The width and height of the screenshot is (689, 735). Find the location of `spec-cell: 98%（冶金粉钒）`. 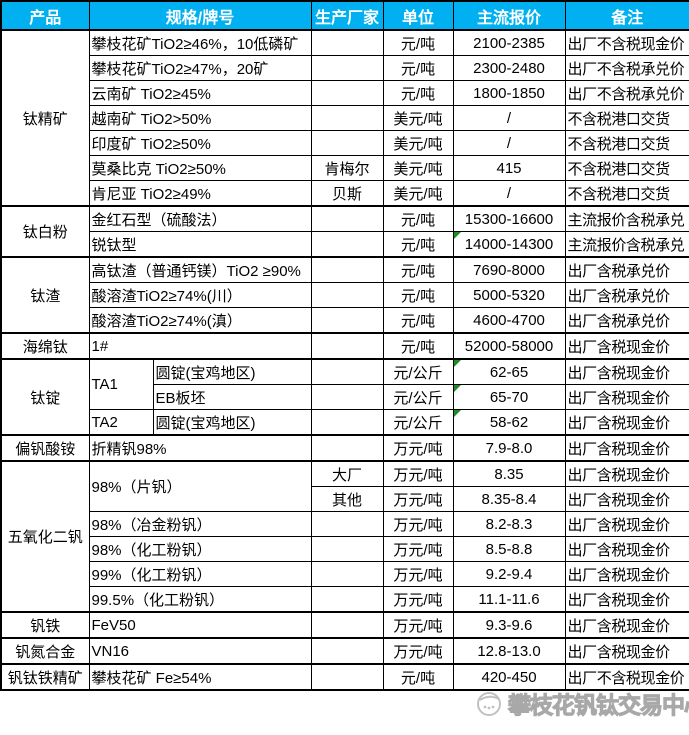

spec-cell: 98%（冶金粉钒） is located at coordinates (200, 524).